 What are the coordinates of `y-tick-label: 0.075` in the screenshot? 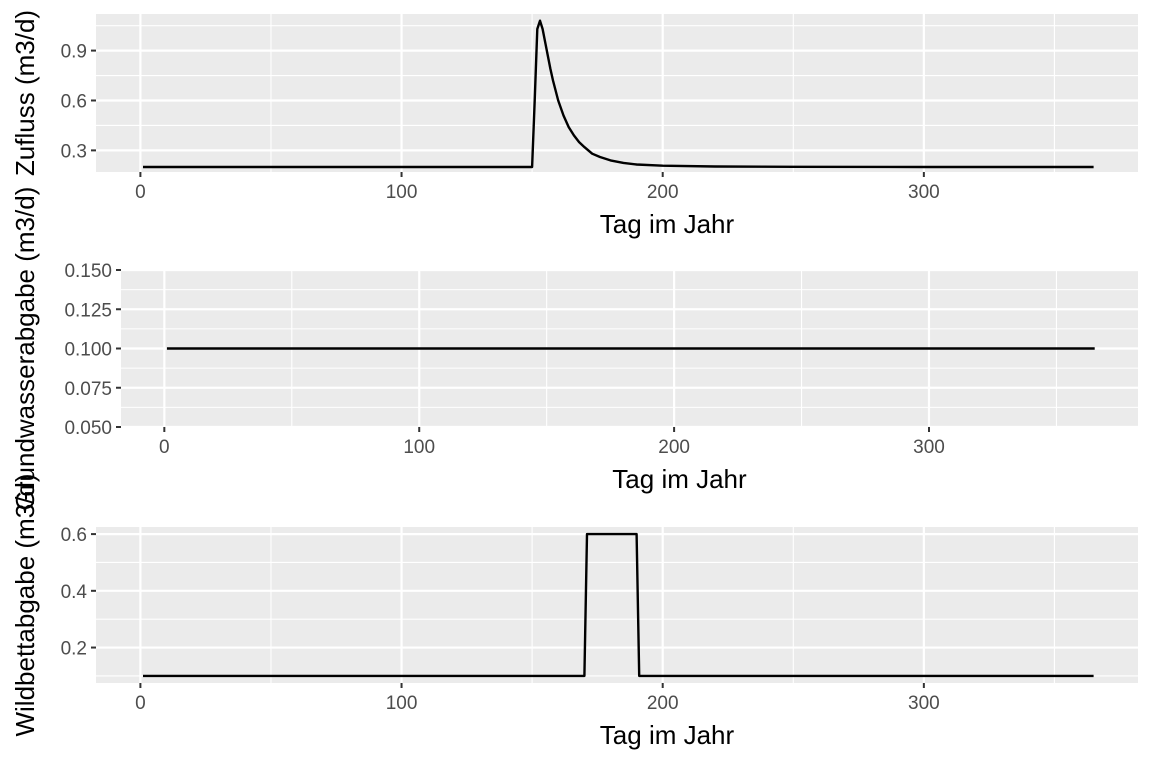 It's located at (88, 389).